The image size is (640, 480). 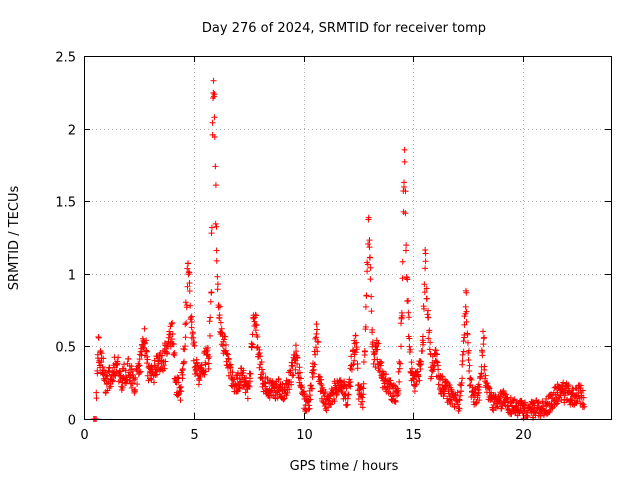 I want to click on y-tick-label: 0.5, so click(x=65, y=348).